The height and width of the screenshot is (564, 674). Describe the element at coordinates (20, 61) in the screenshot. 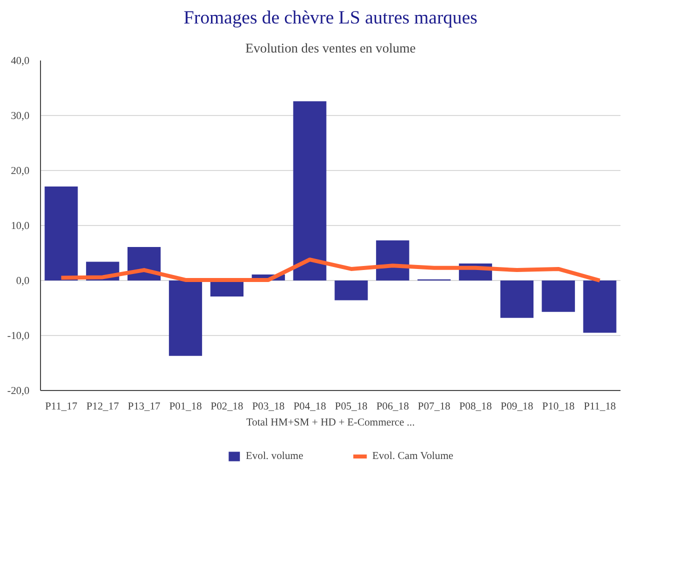

I see `y-tick-label: 40,0` at that location.